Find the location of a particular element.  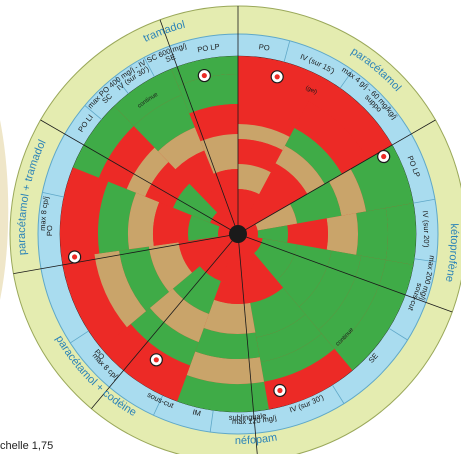

route-label: IV (sur 20') is located at coordinates (426, 229).